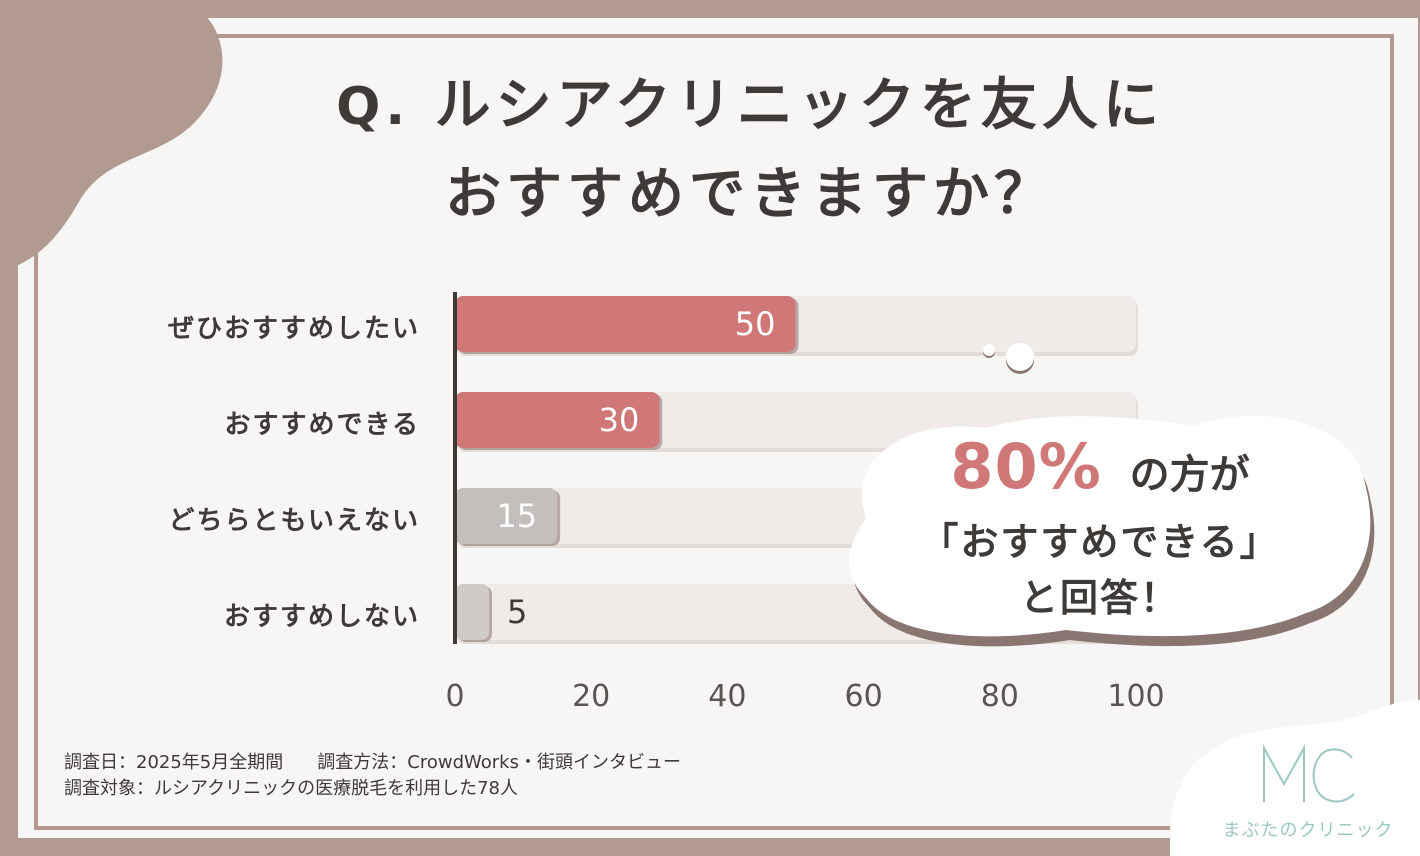 The height and width of the screenshot is (856, 1420). Describe the element at coordinates (591, 696) in the screenshot. I see `x-tick-label: 20` at that location.